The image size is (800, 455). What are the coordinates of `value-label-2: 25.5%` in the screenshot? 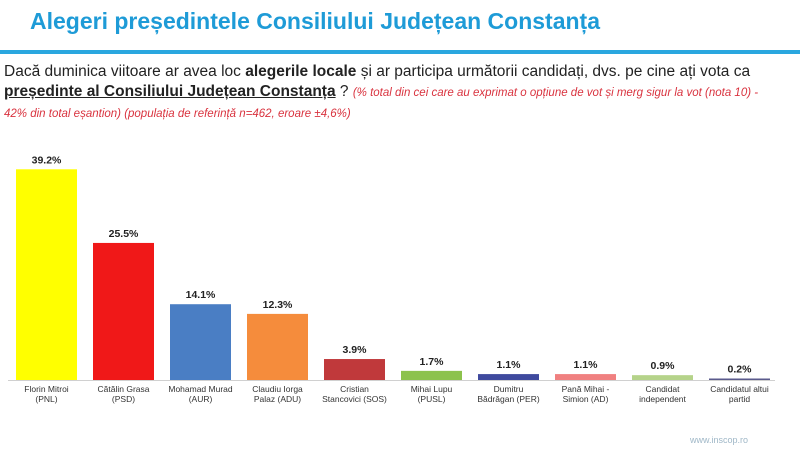 It's located at (124, 234).